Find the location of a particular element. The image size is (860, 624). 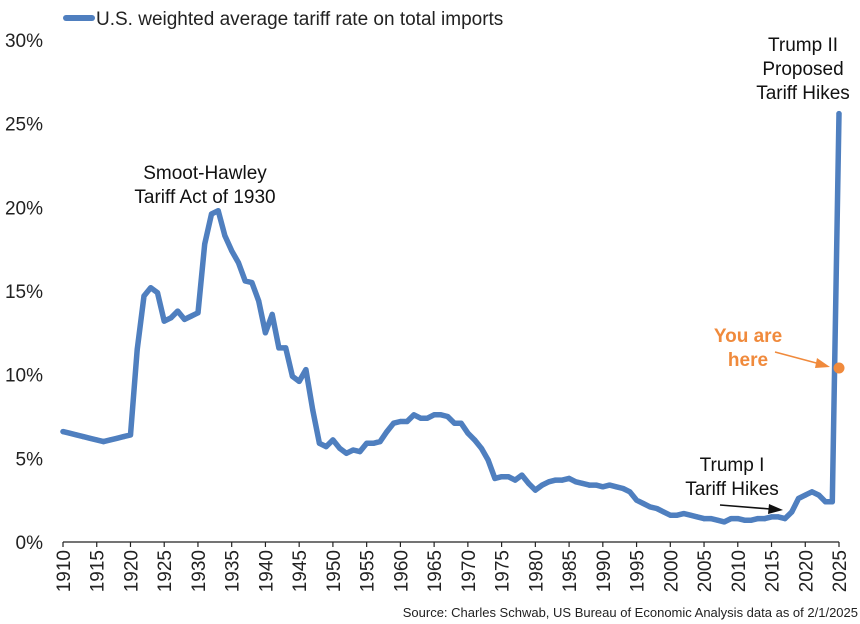

x-tick-label: 1925 is located at coordinates (165, 571).